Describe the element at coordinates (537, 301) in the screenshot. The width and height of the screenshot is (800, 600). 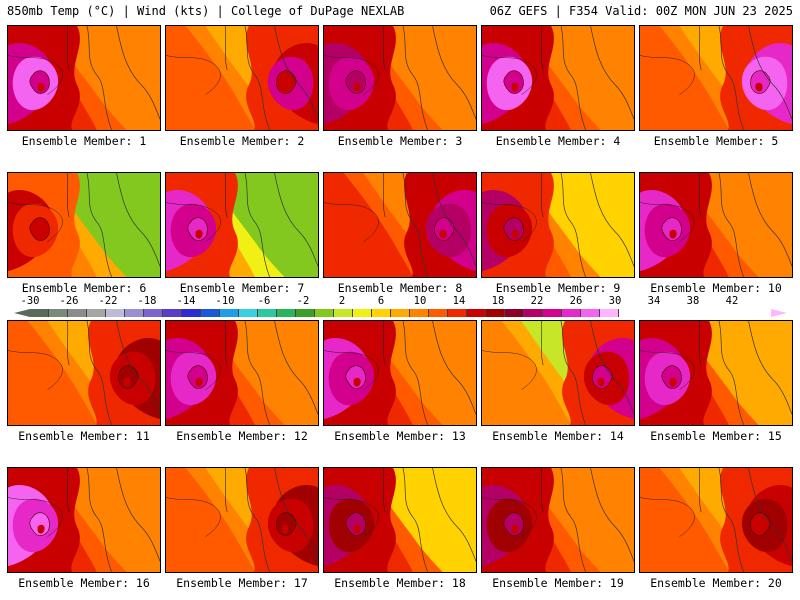
I see `color-scale-tick: 22` at that location.